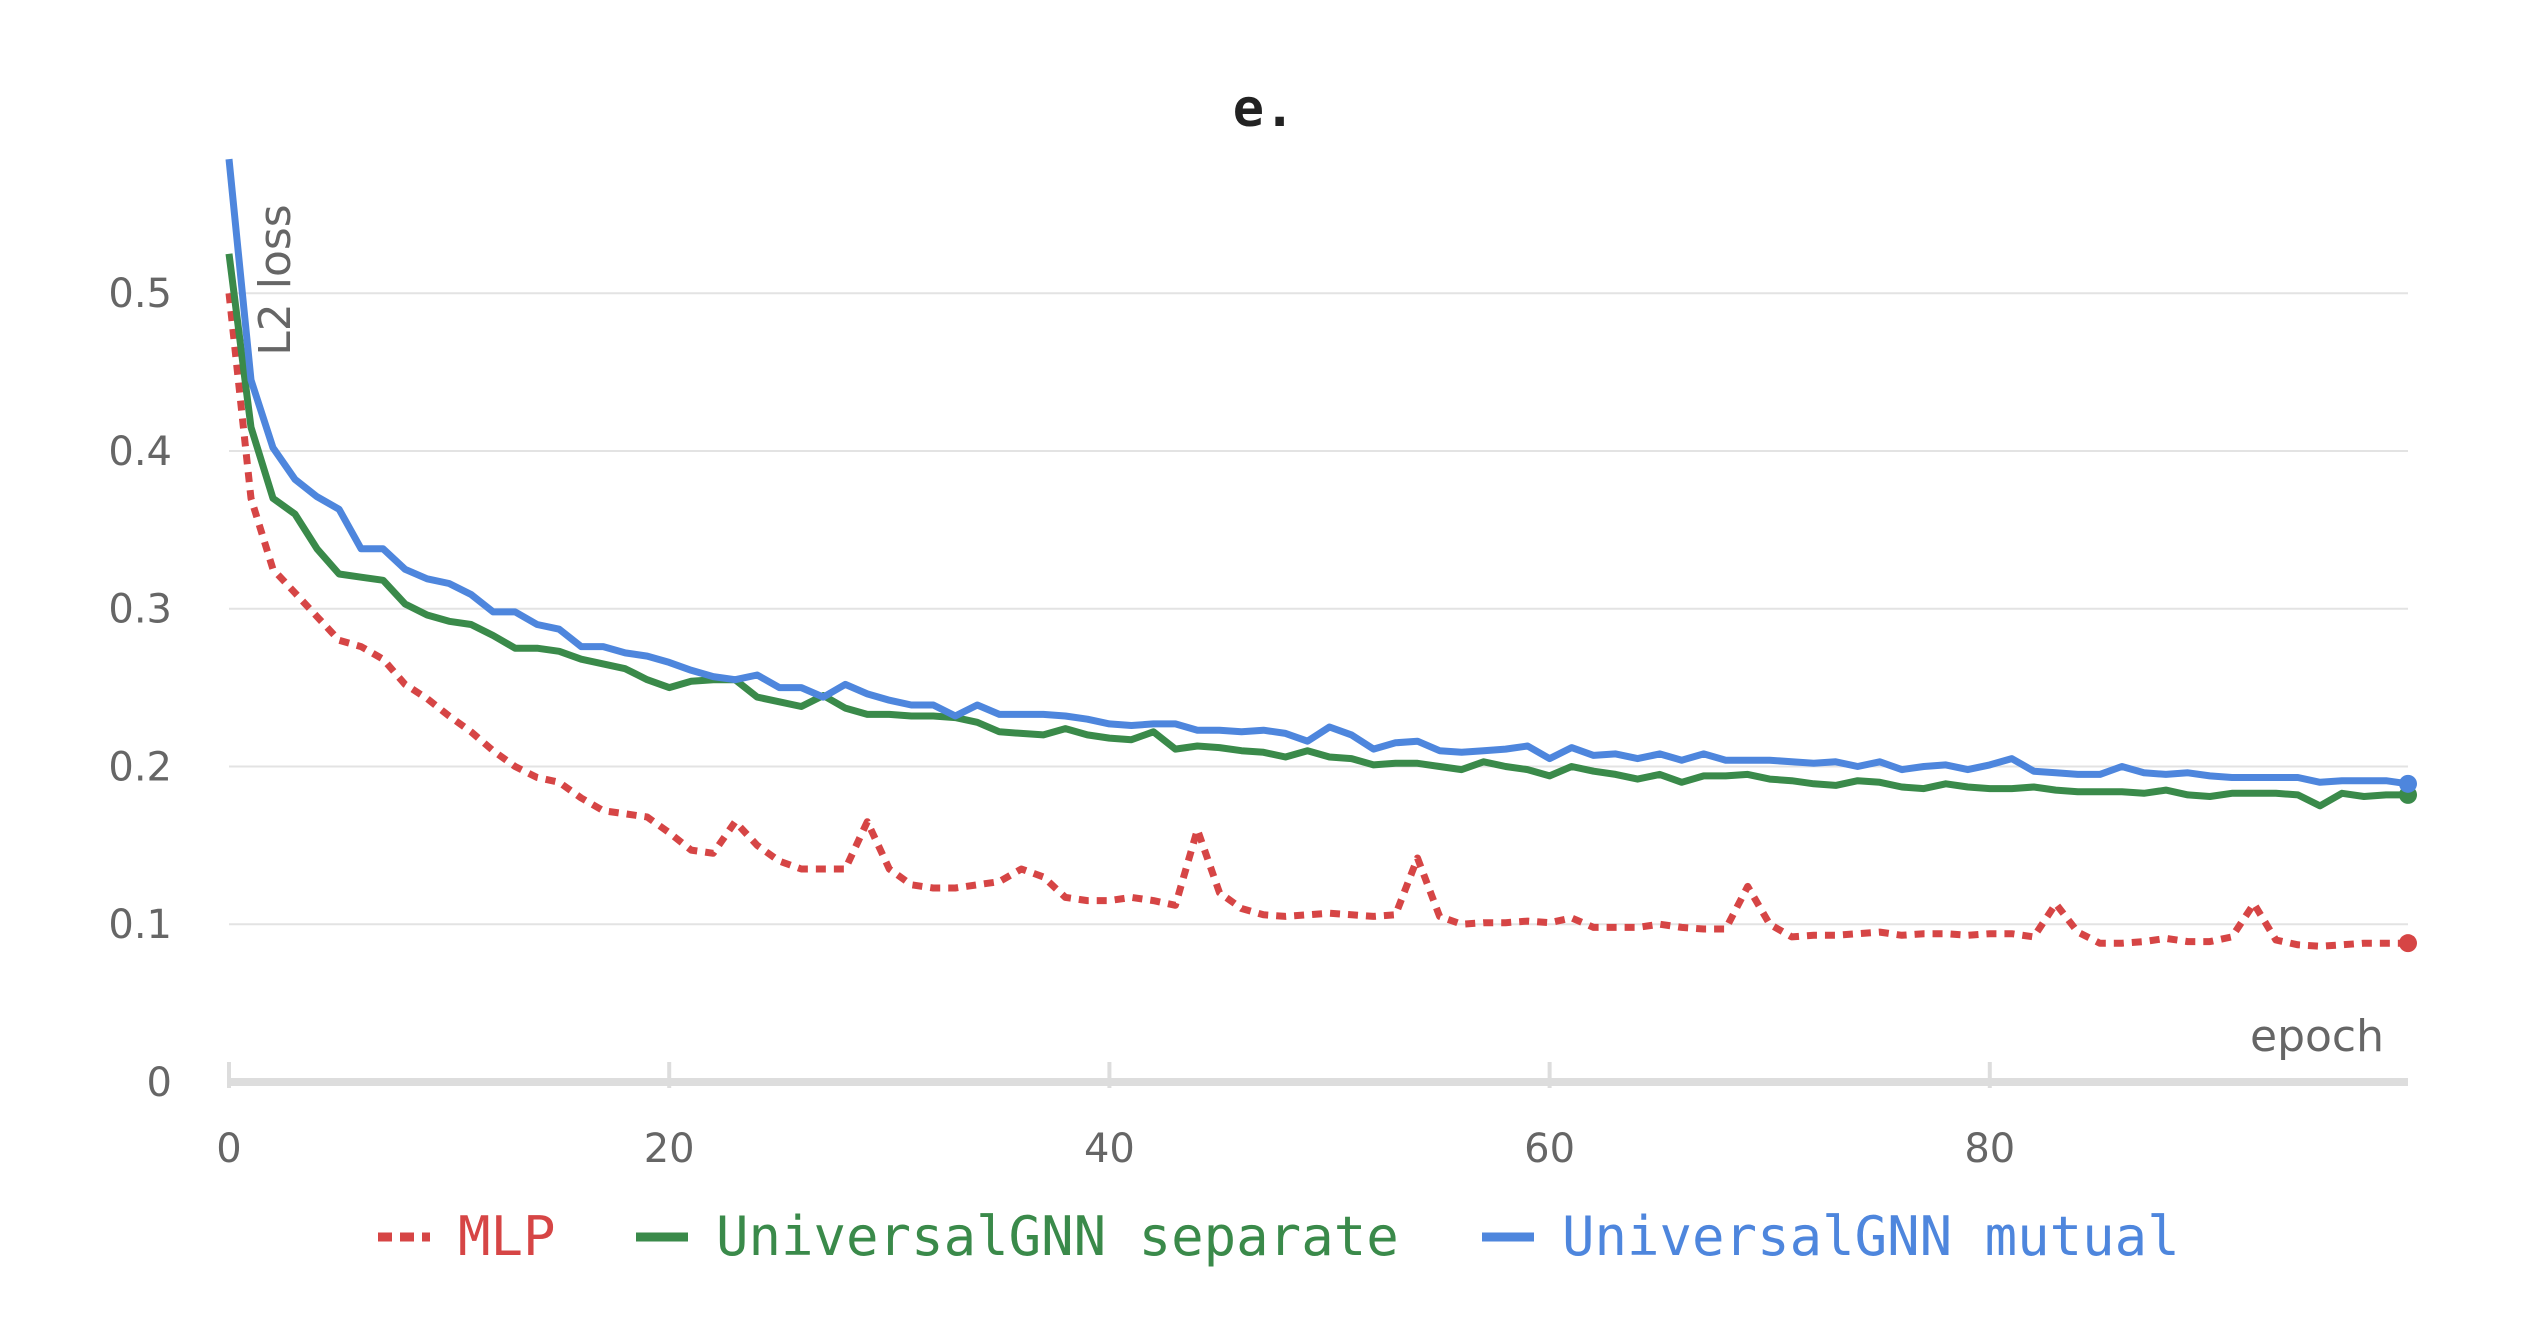  Describe the element at coordinates (1989, 1149) in the screenshot. I see `x-tick-label: 80` at that location.